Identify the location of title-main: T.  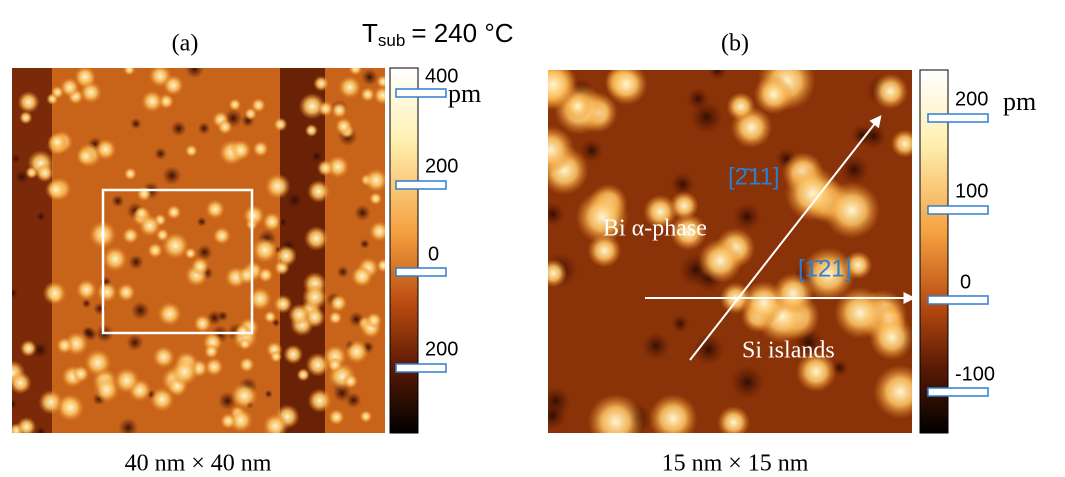
(370, 33).